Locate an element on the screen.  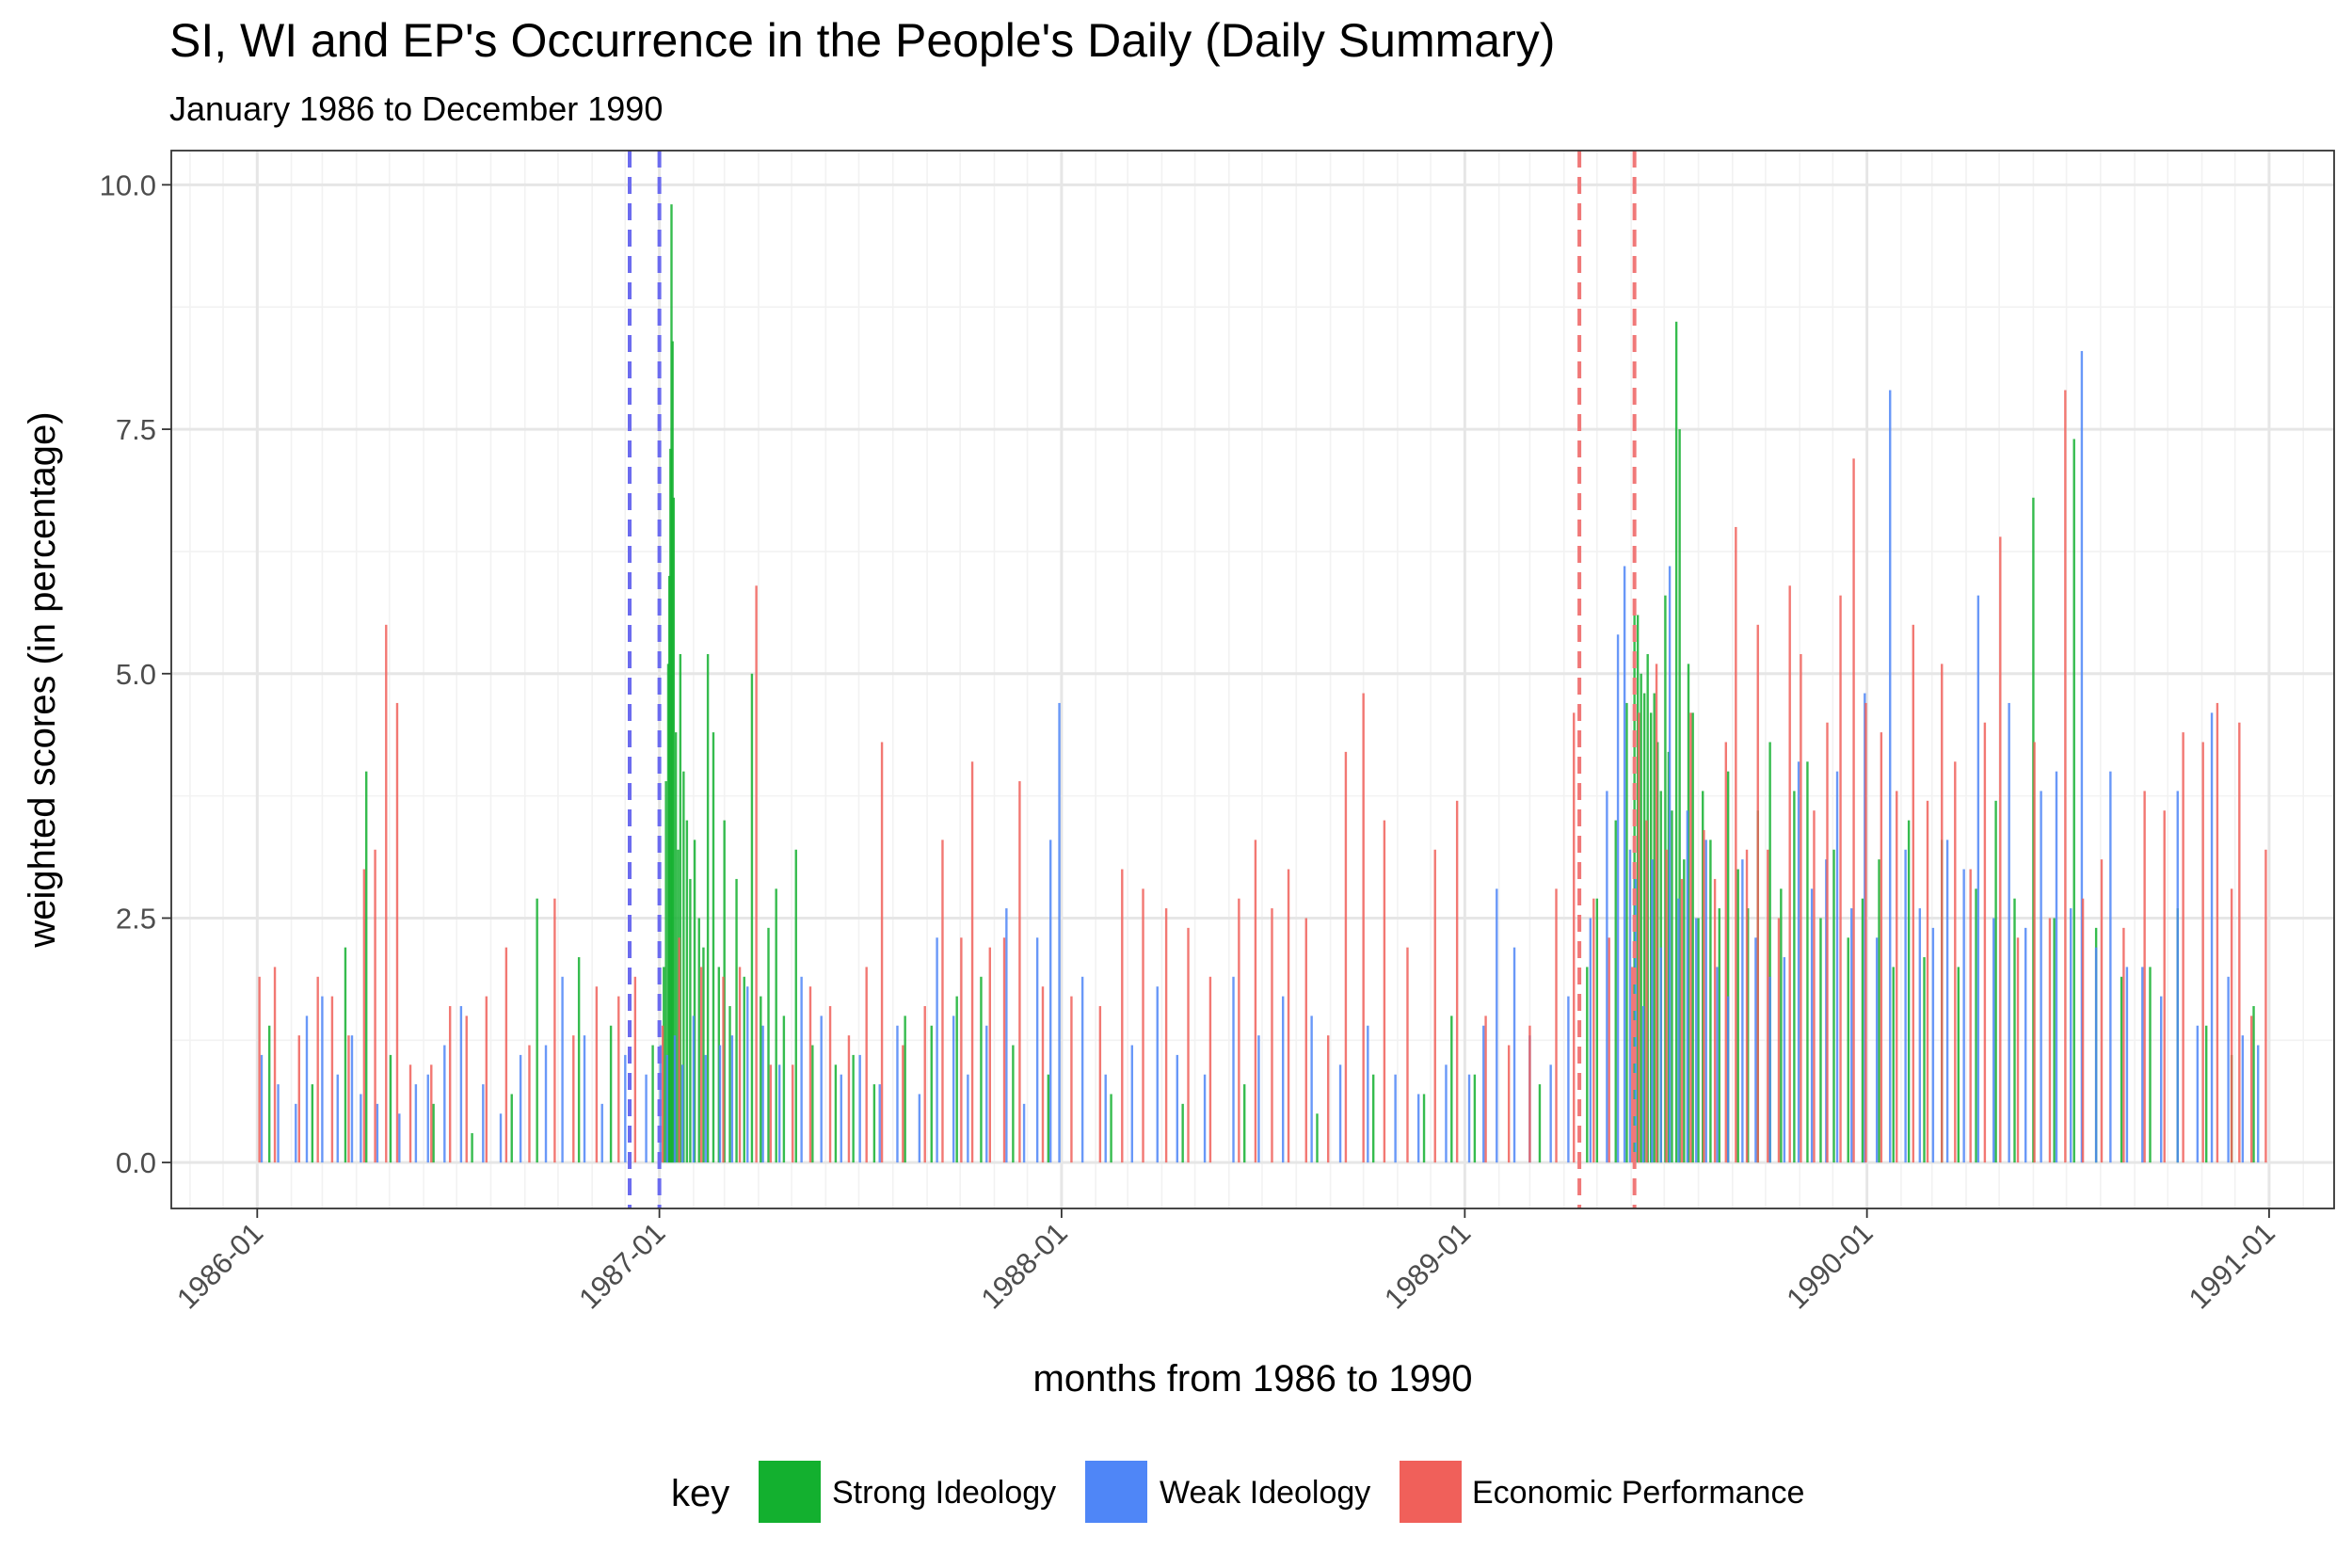
legend-label-strong-ideology: Strong Ideology is located at coordinates (944, 1493).